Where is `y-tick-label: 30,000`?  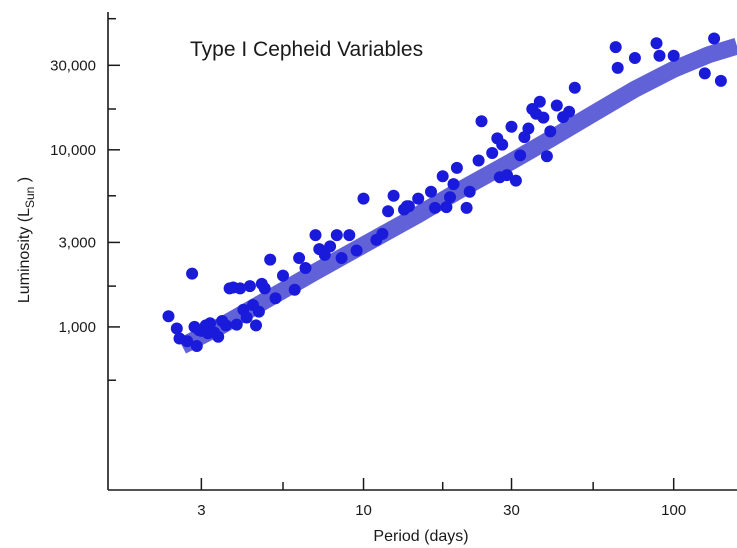
y-tick-label: 30,000 is located at coordinates (73, 65).